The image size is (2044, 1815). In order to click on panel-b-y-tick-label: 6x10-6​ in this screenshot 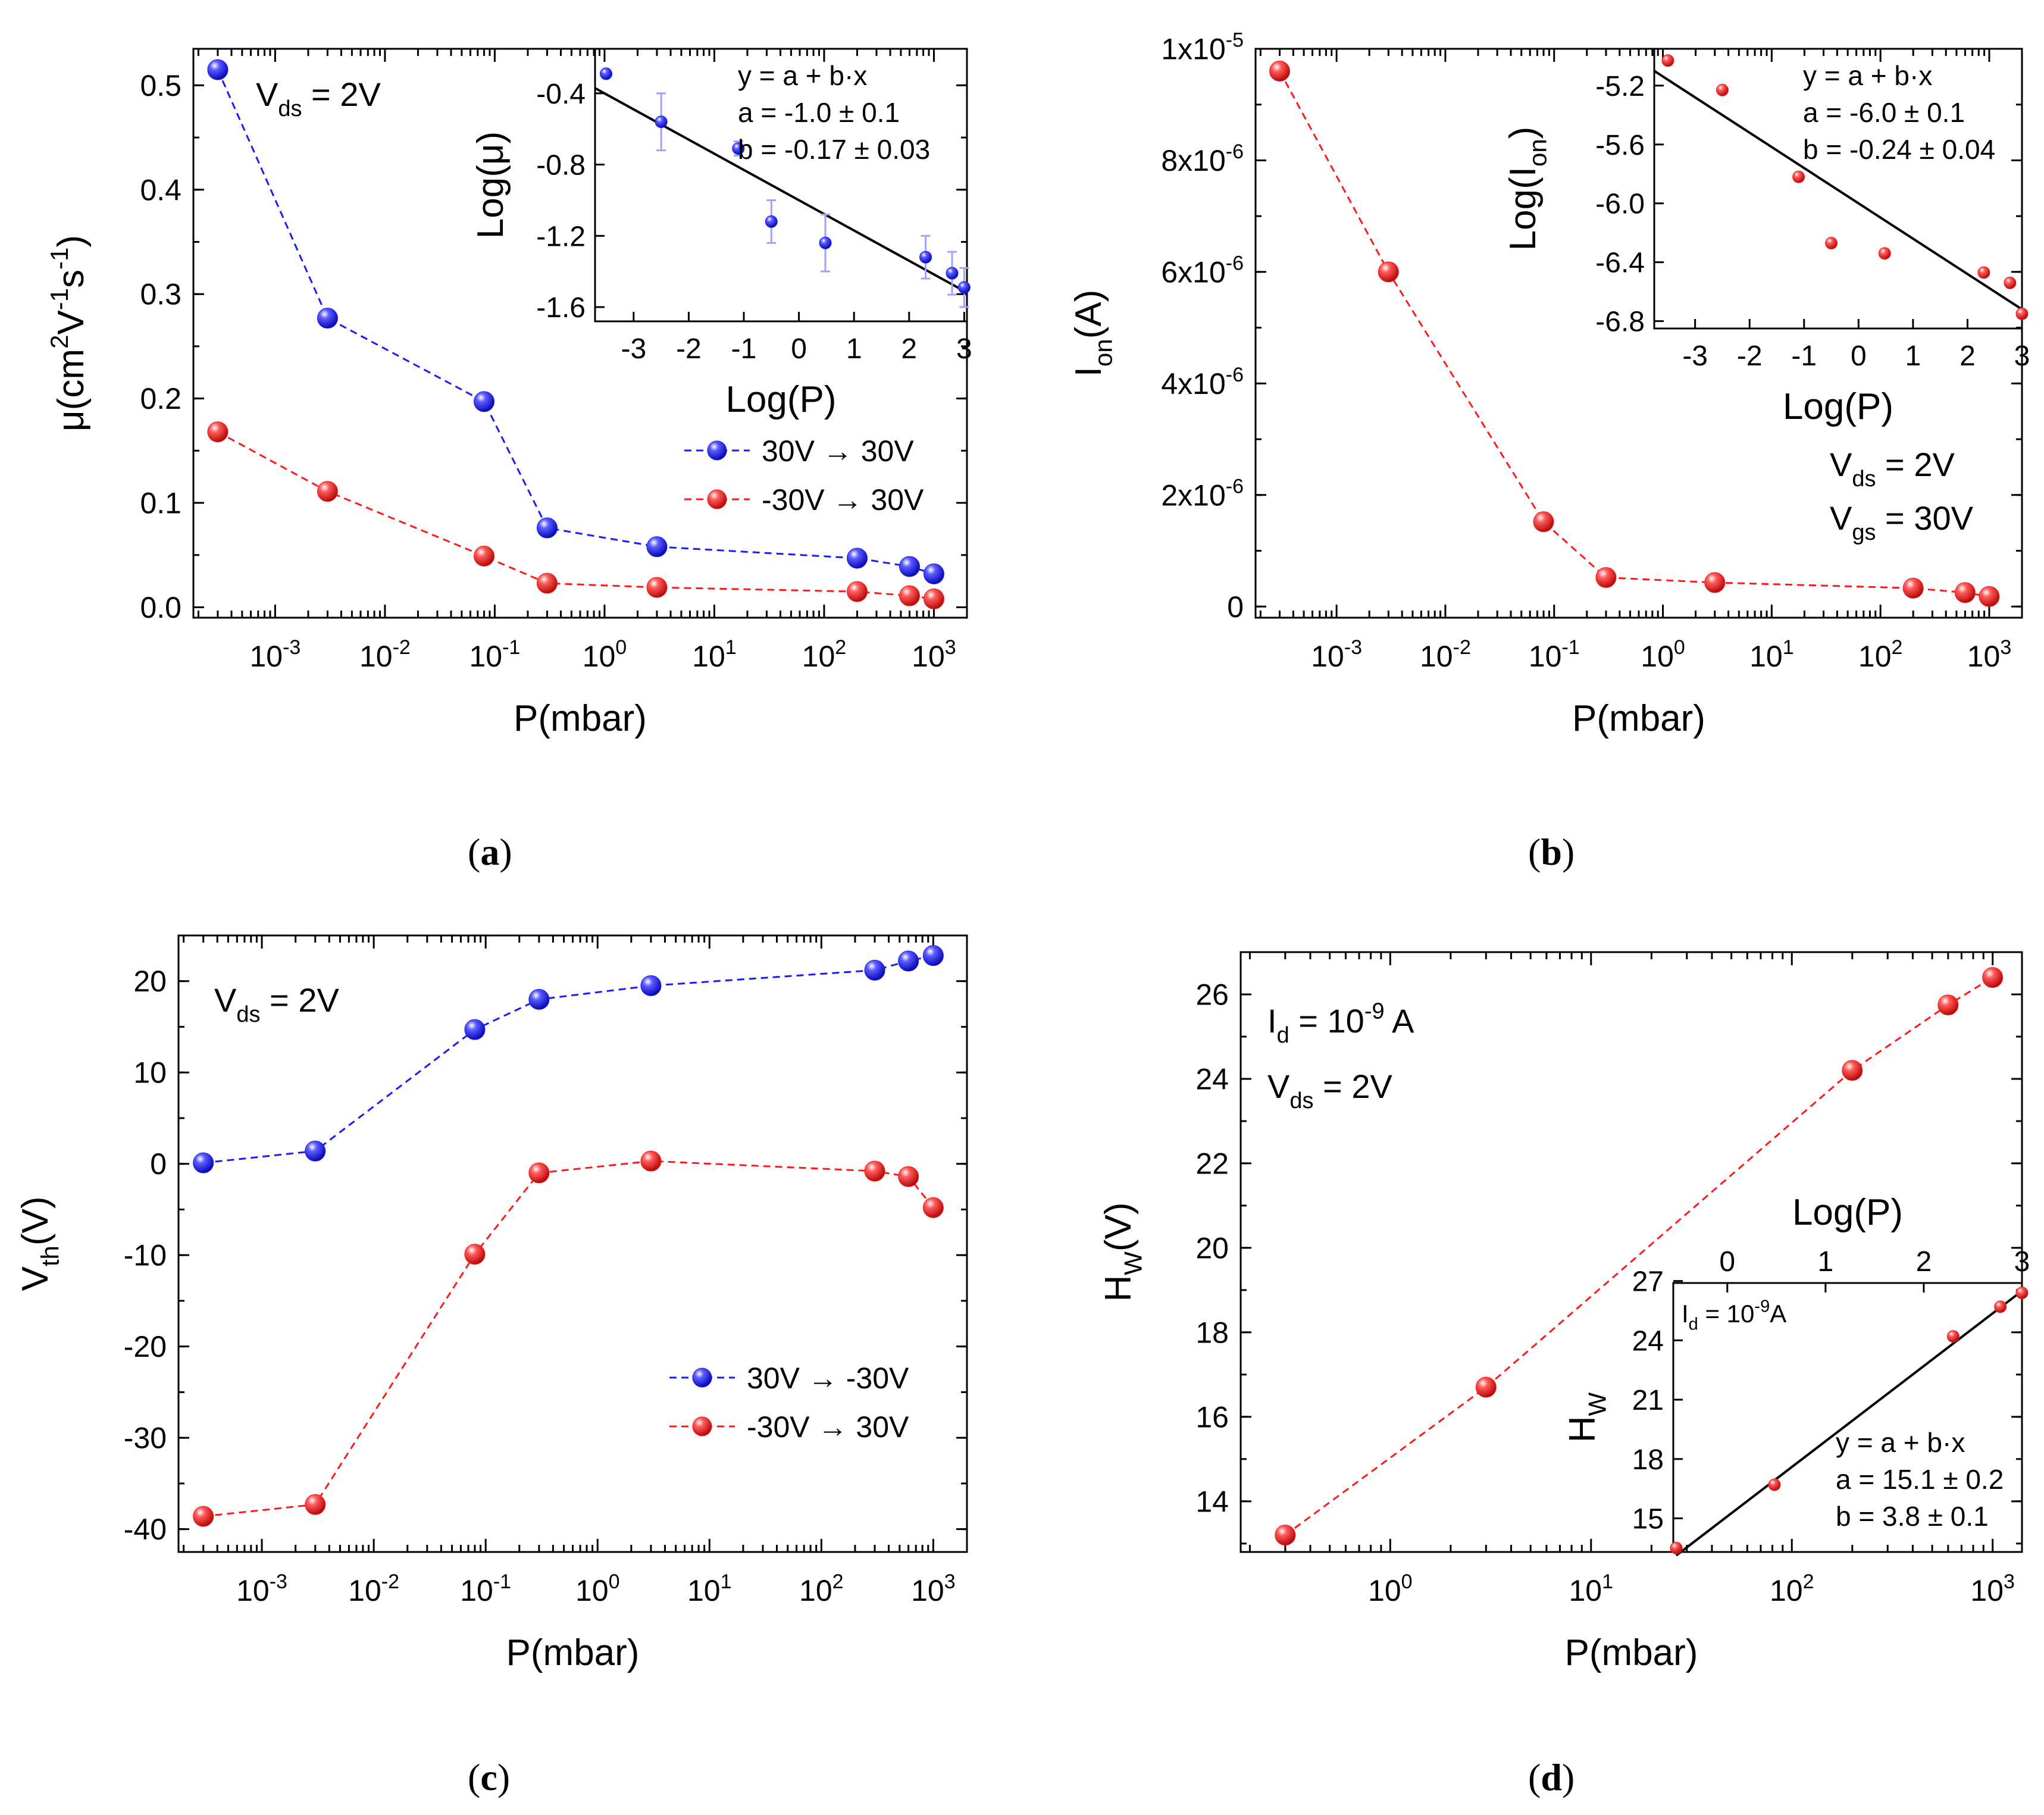, I will do `click(1202, 270)`.